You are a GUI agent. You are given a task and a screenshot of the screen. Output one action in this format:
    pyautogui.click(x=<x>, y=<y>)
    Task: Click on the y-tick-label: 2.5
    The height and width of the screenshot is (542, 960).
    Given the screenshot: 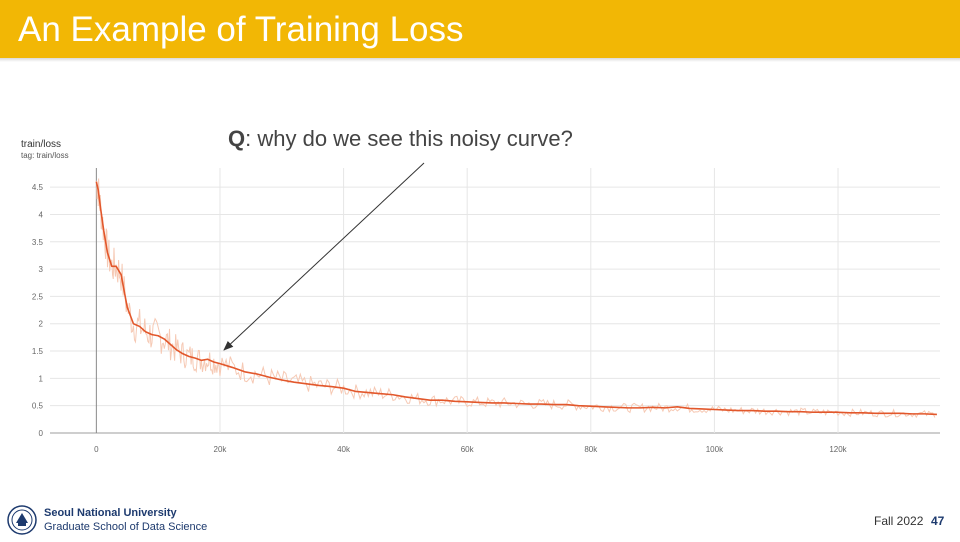 What is the action you would take?
    pyautogui.click(x=38, y=296)
    